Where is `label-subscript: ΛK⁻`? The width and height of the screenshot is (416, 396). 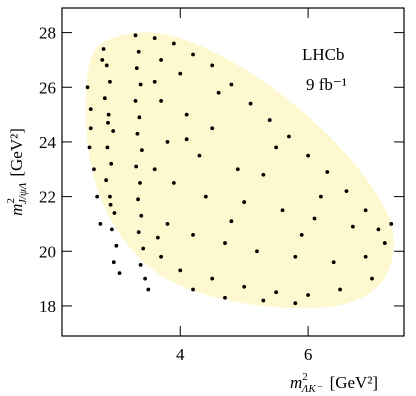
label-subscript: ΛK⁻ is located at coordinates (312, 389).